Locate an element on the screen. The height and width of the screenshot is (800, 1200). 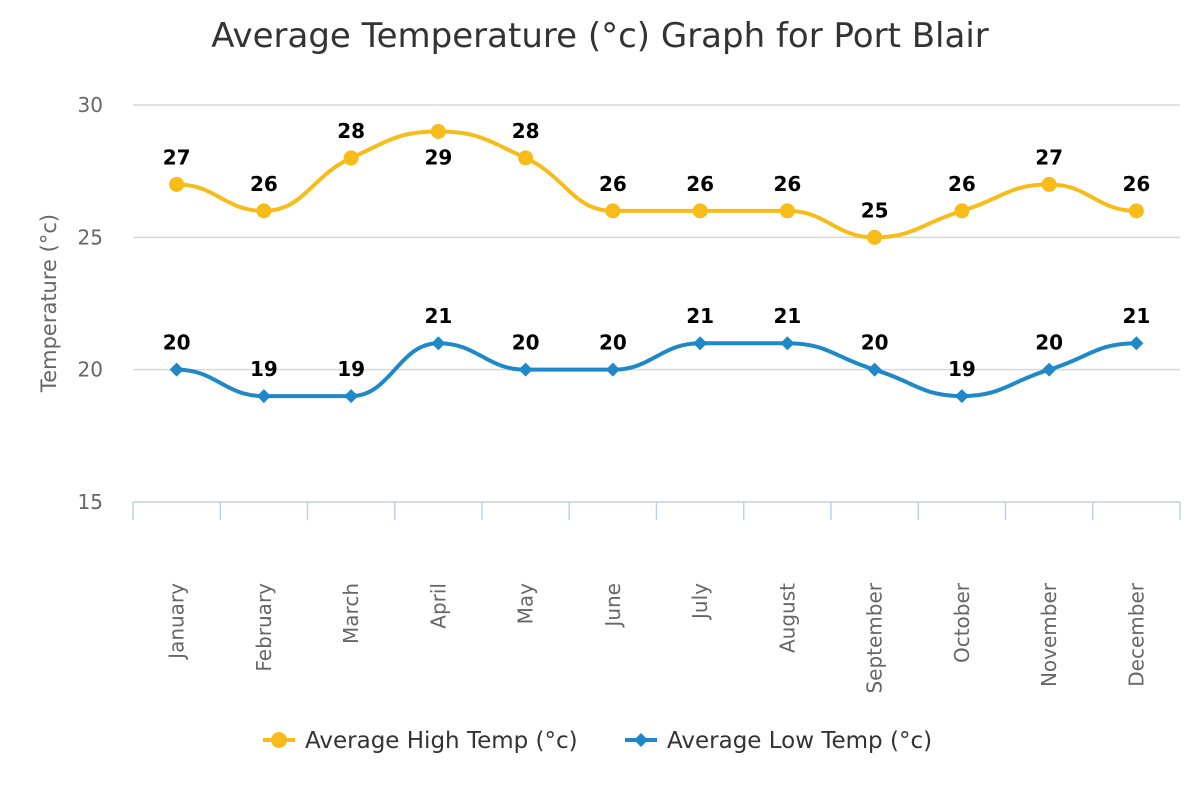
y-axis-ticks: 15 20 25 30 is located at coordinates (90, 303).